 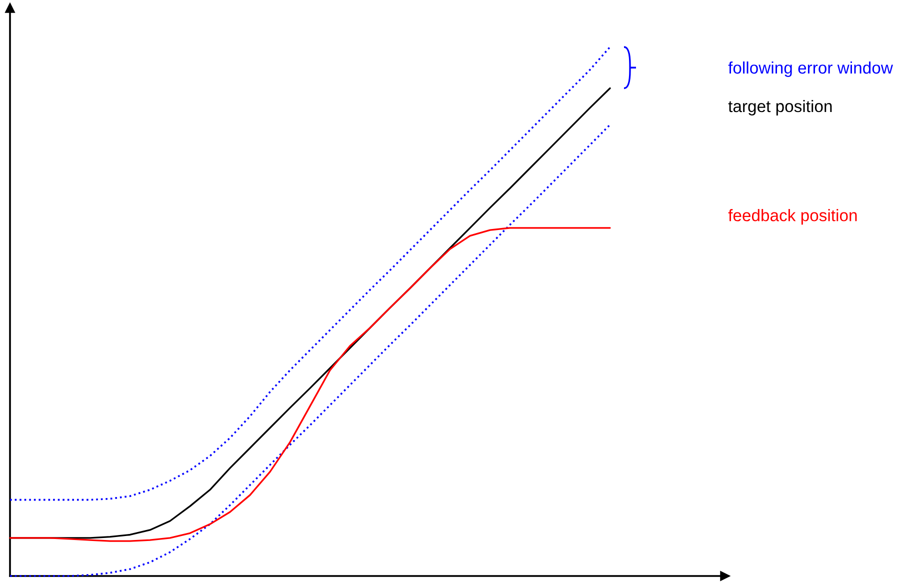 What do you see at coordinates (792, 217) in the screenshot?
I see `text: feedback position` at bounding box center [792, 217].